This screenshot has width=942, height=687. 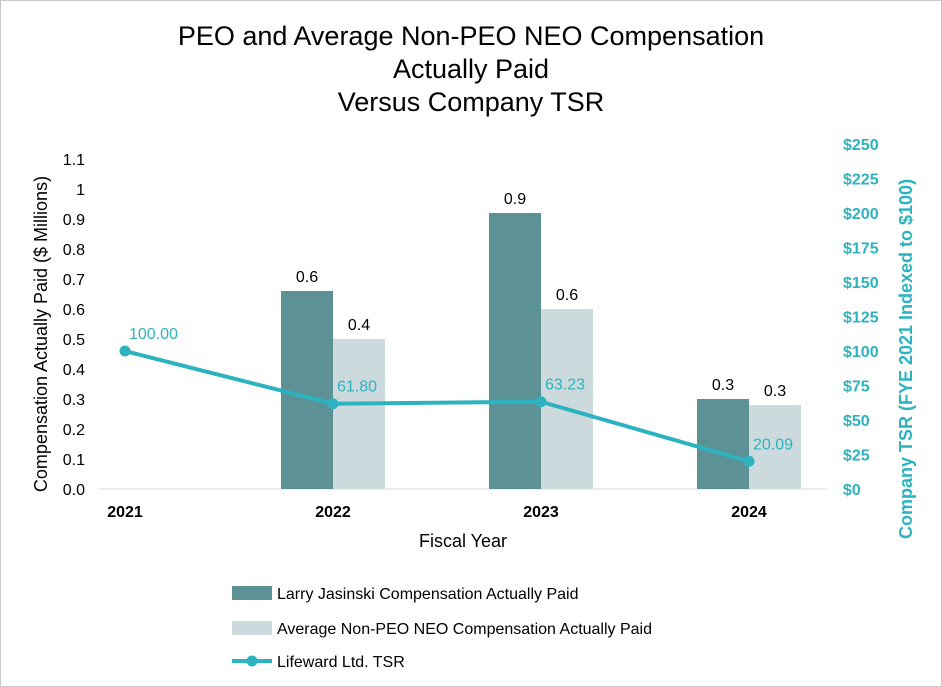 I want to click on y-tick-label: 0.6, so click(x=74, y=310).